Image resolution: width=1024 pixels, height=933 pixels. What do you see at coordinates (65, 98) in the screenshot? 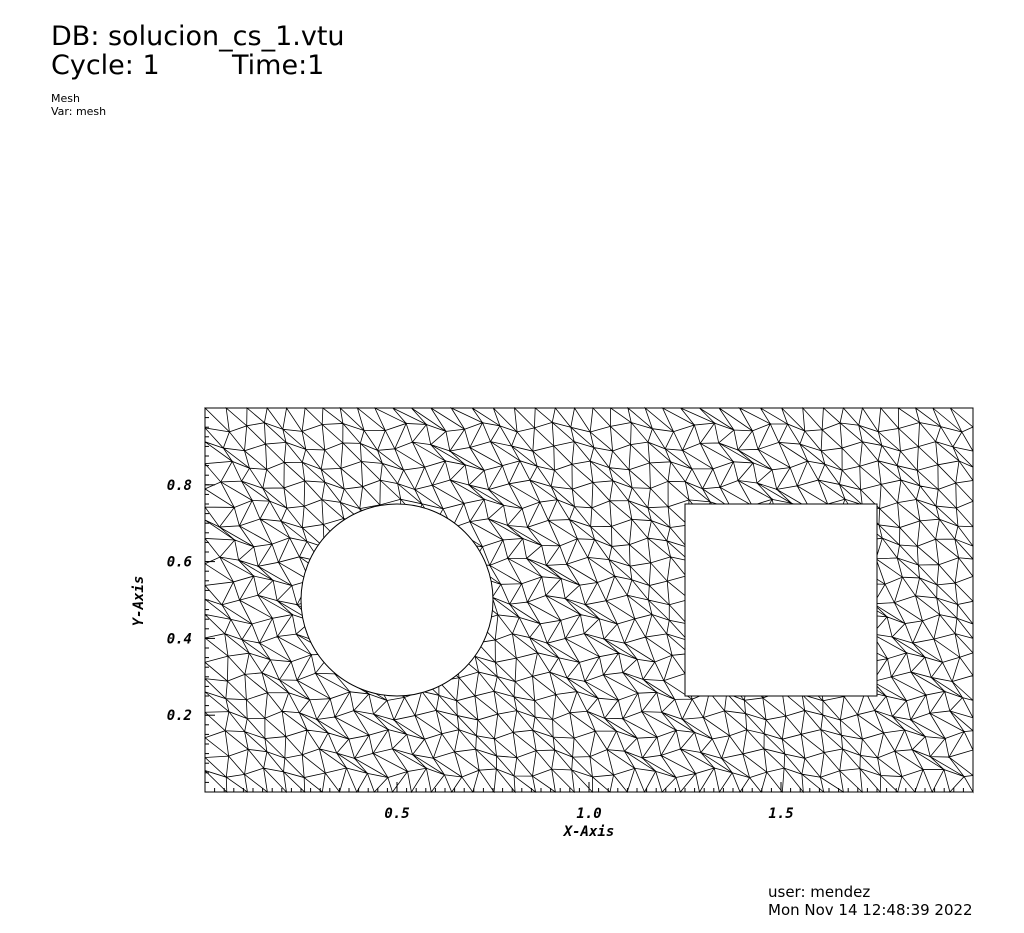
I see `plot-label: Mesh` at bounding box center [65, 98].